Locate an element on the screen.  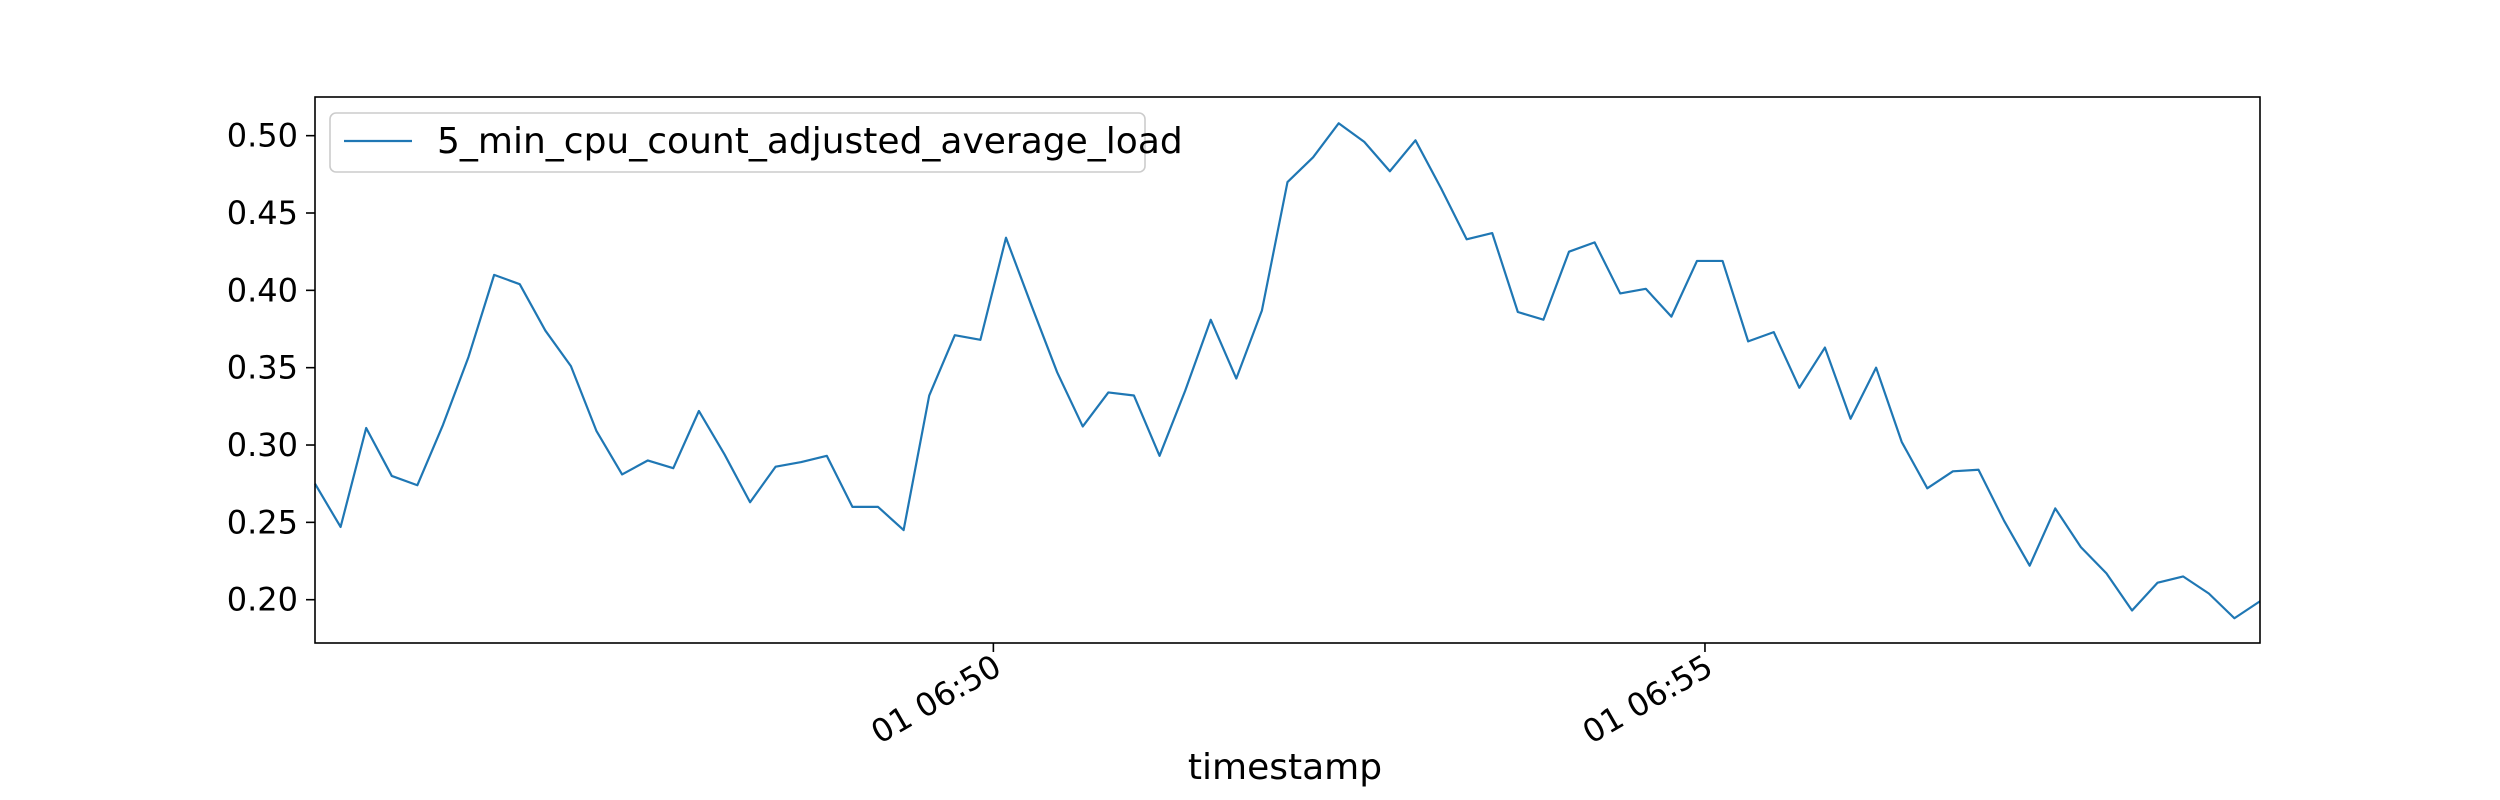
legend-box is located at coordinates (737, 142).